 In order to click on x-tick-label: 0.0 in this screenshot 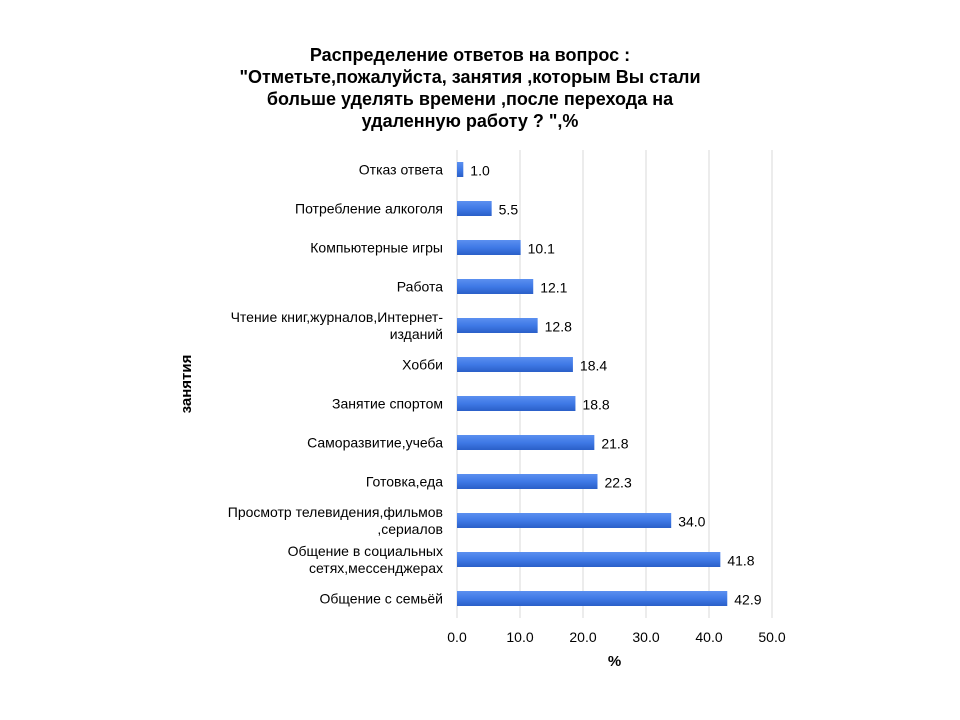, I will do `click(457, 637)`.